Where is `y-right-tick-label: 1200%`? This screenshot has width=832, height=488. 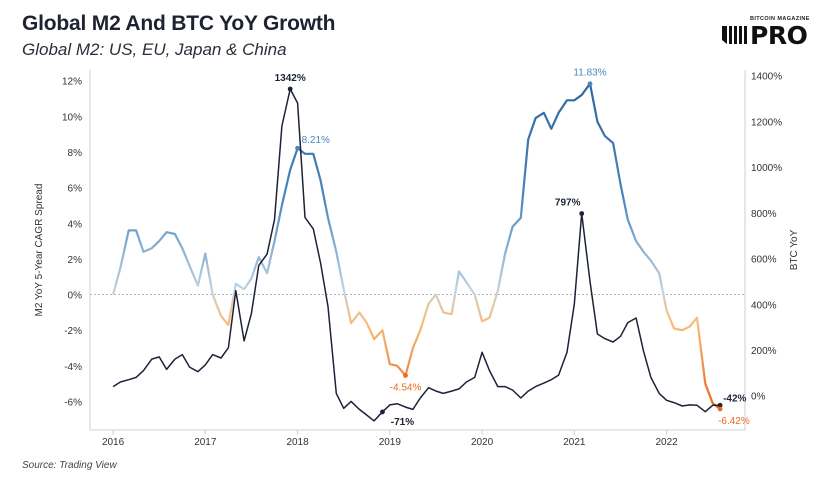
y-right-tick-label: 1200% is located at coordinates (766, 122).